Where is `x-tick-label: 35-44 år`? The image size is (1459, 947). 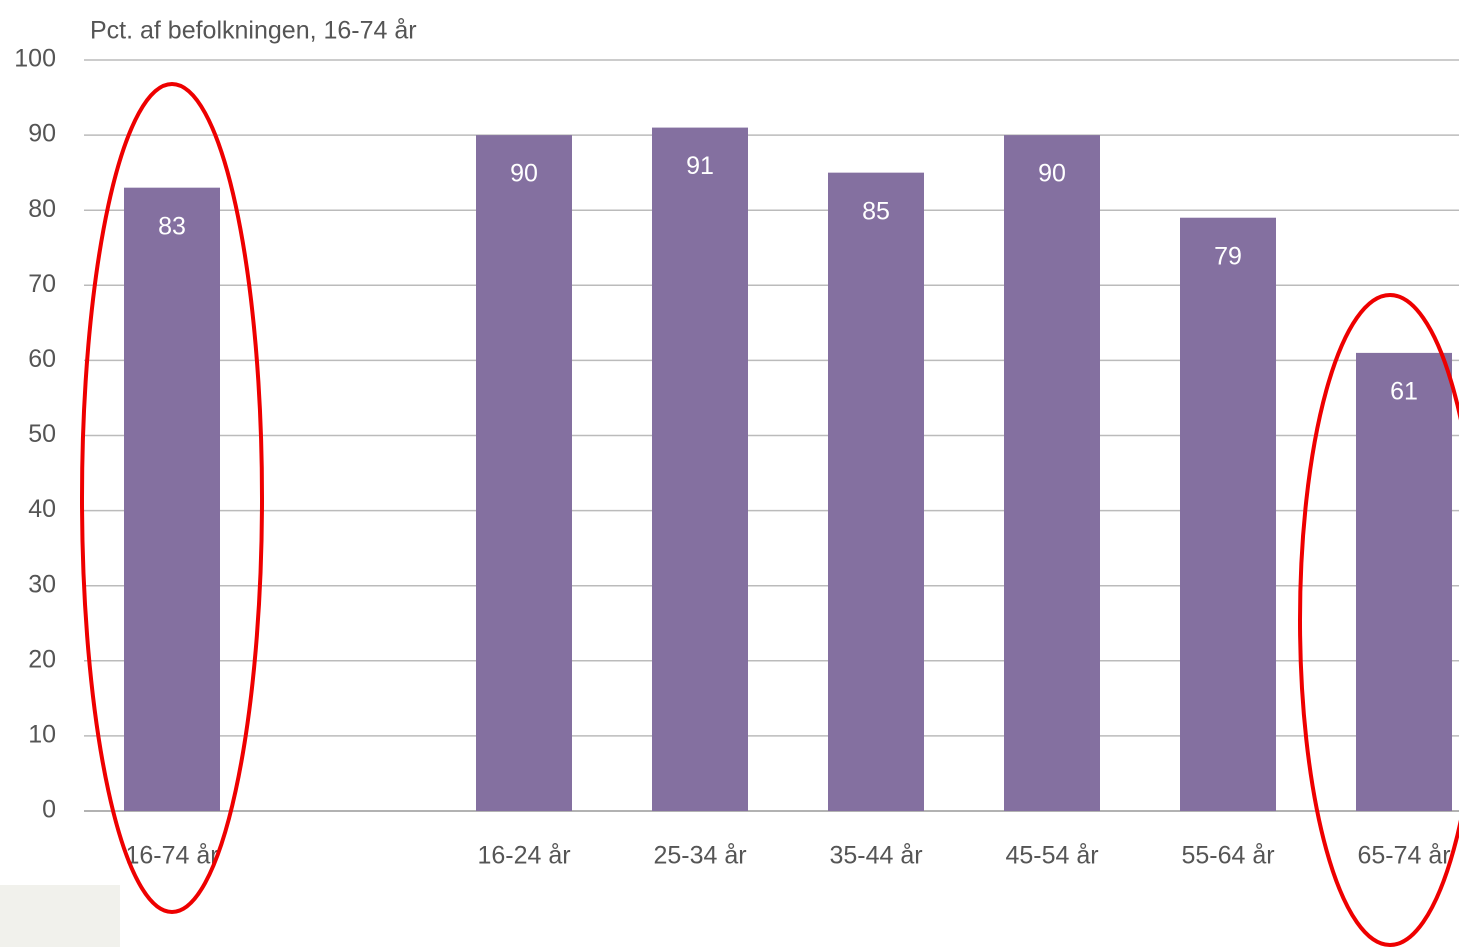
x-tick-label: 35-44 år is located at coordinates (875, 856).